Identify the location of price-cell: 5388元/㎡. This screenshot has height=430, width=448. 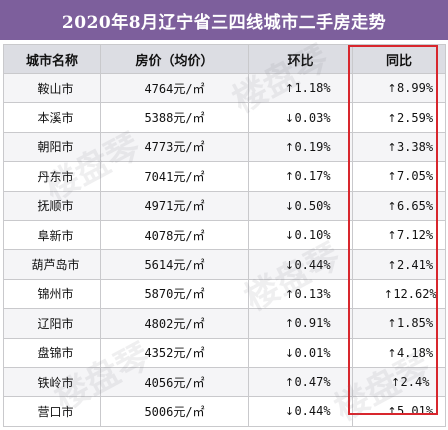
(174, 117).